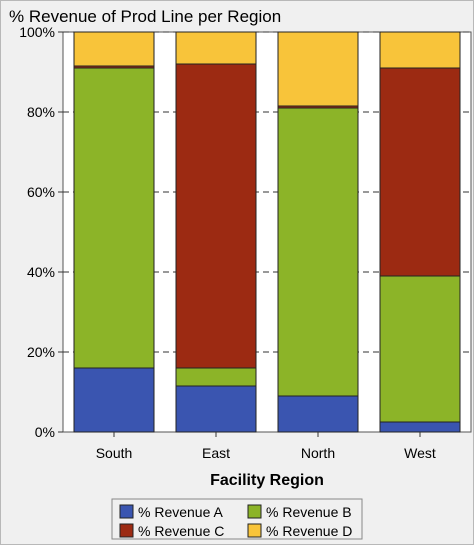 The height and width of the screenshot is (545, 474). I want to click on x-tick-label: East, so click(216, 453).